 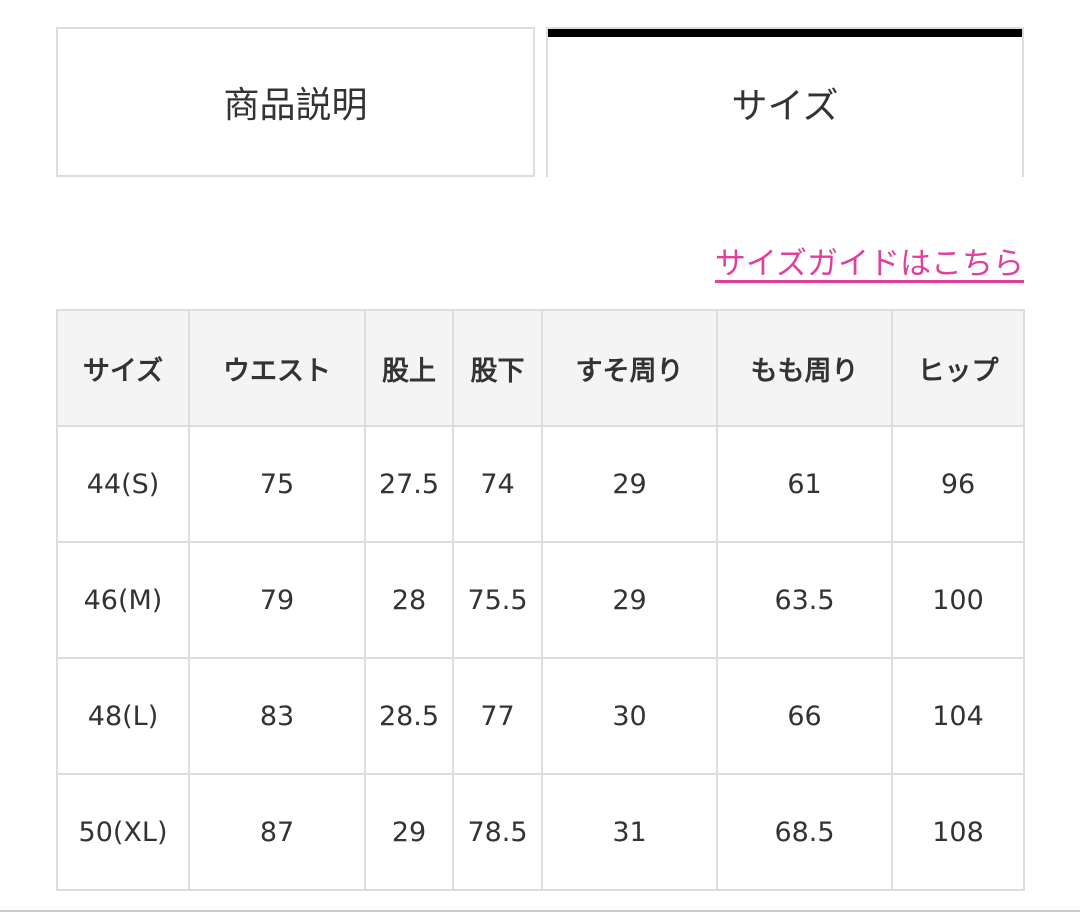 What do you see at coordinates (804, 600) in the screenshot?
I see `table-cell: 63.5` at bounding box center [804, 600].